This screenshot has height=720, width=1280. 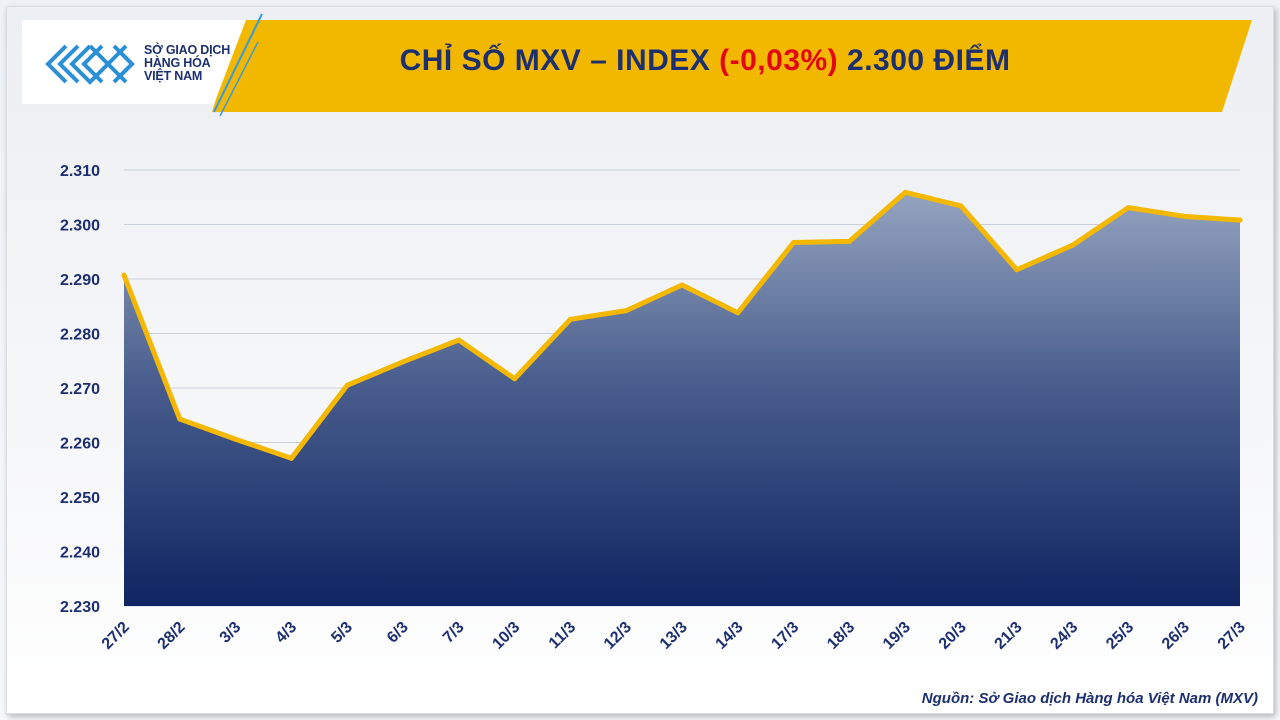 I want to click on x-tick-label: 28/2, so click(x=172, y=636).